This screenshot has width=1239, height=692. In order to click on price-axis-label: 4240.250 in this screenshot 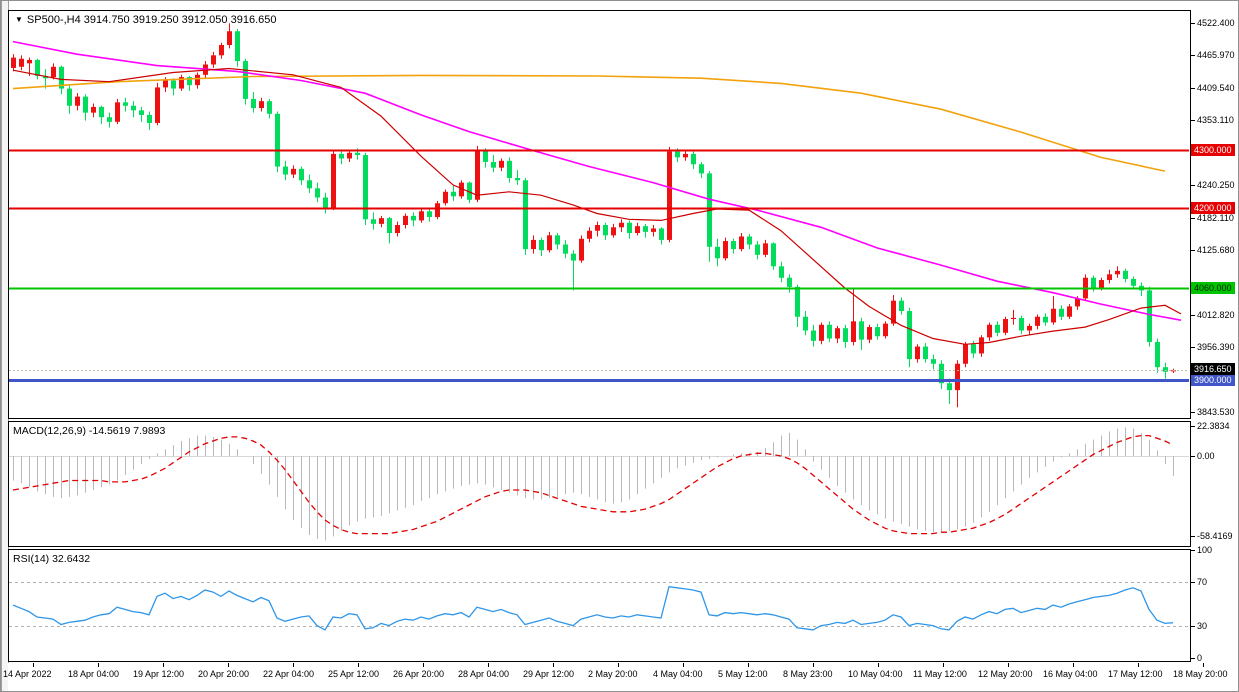, I will do `click(1213, 184)`.